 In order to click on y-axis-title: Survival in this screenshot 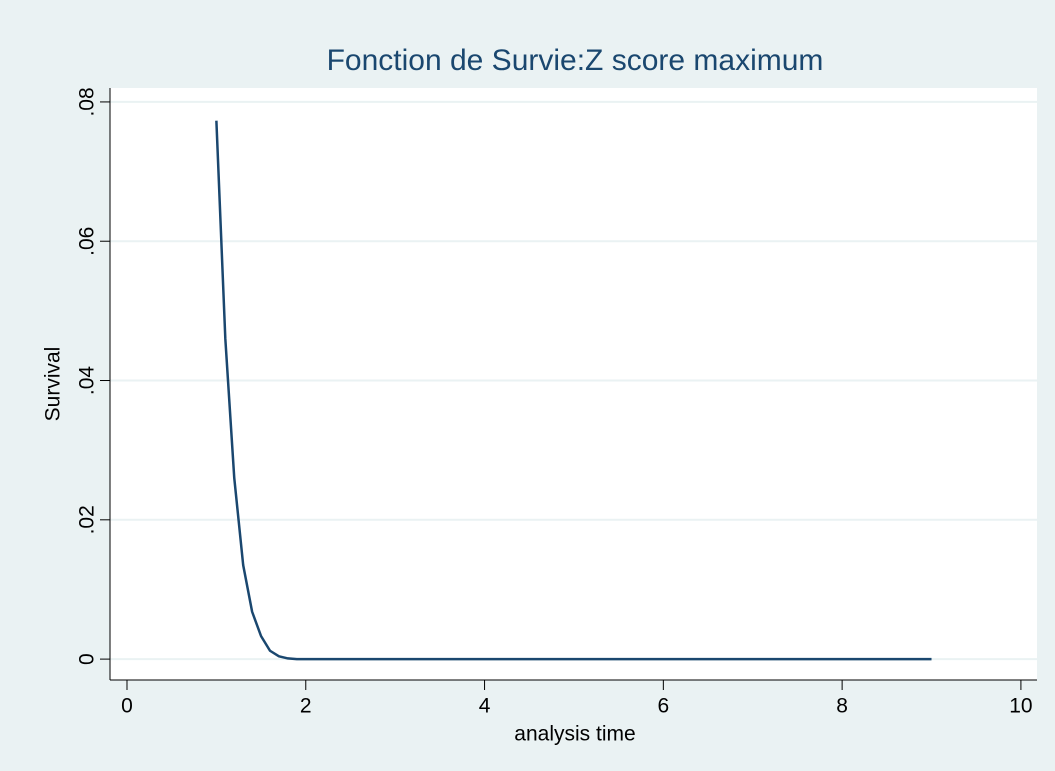, I will do `click(53, 384)`.